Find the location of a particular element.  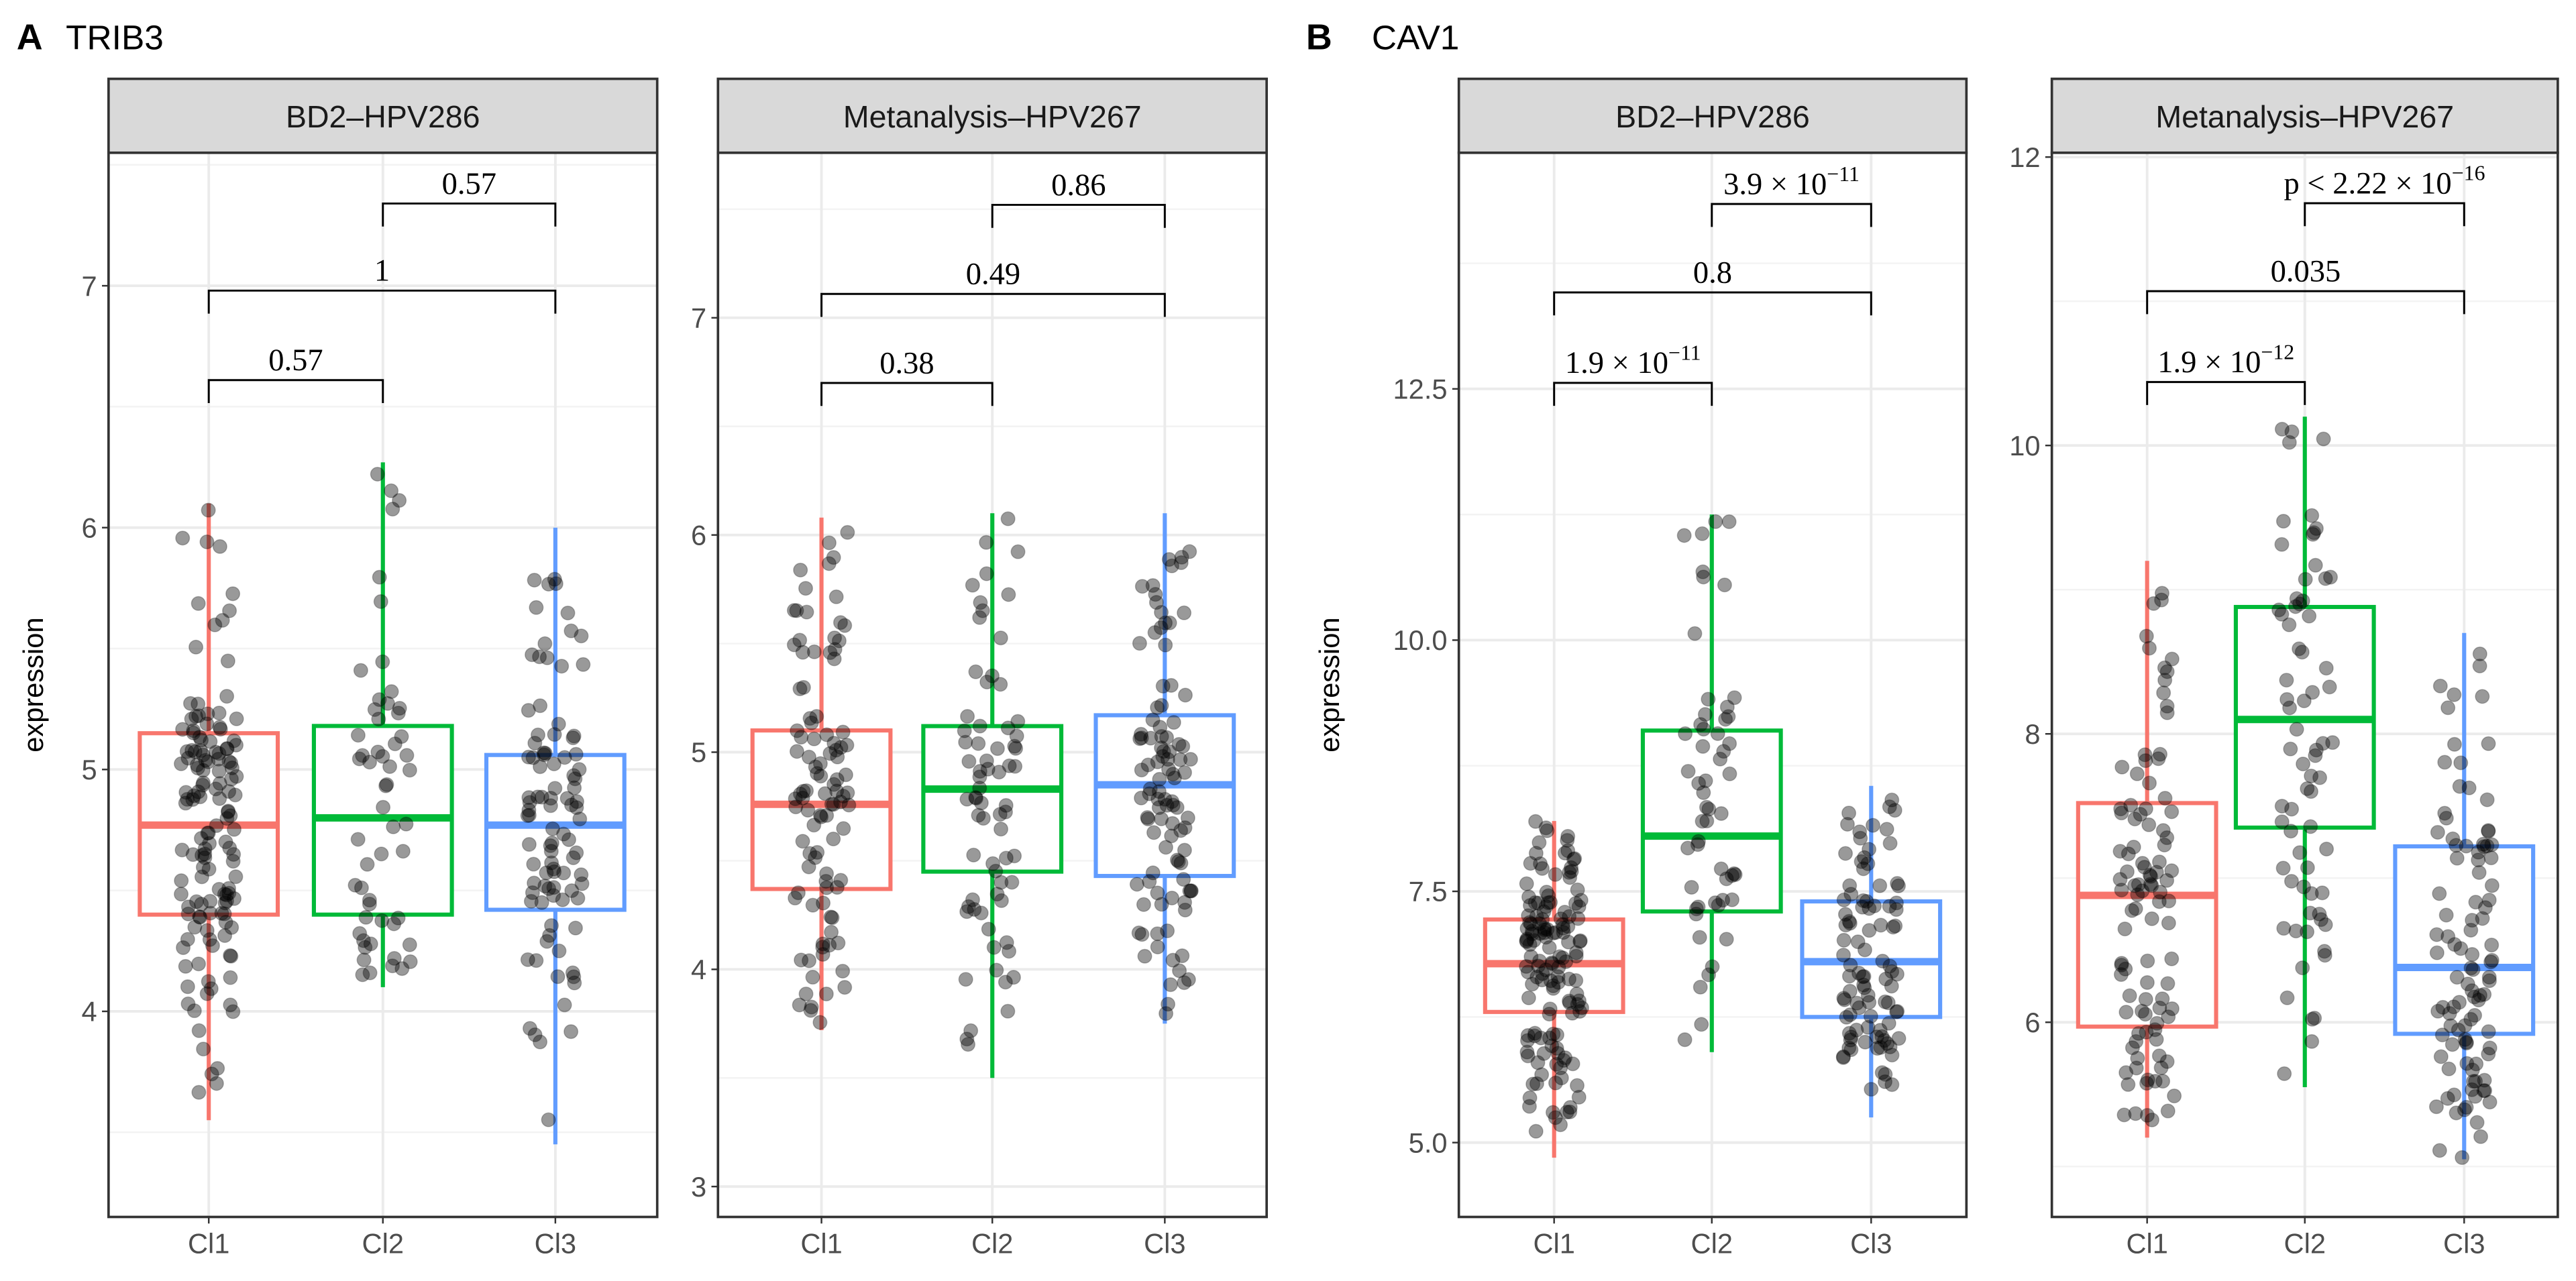

p-value-label: 1 is located at coordinates (382, 271).